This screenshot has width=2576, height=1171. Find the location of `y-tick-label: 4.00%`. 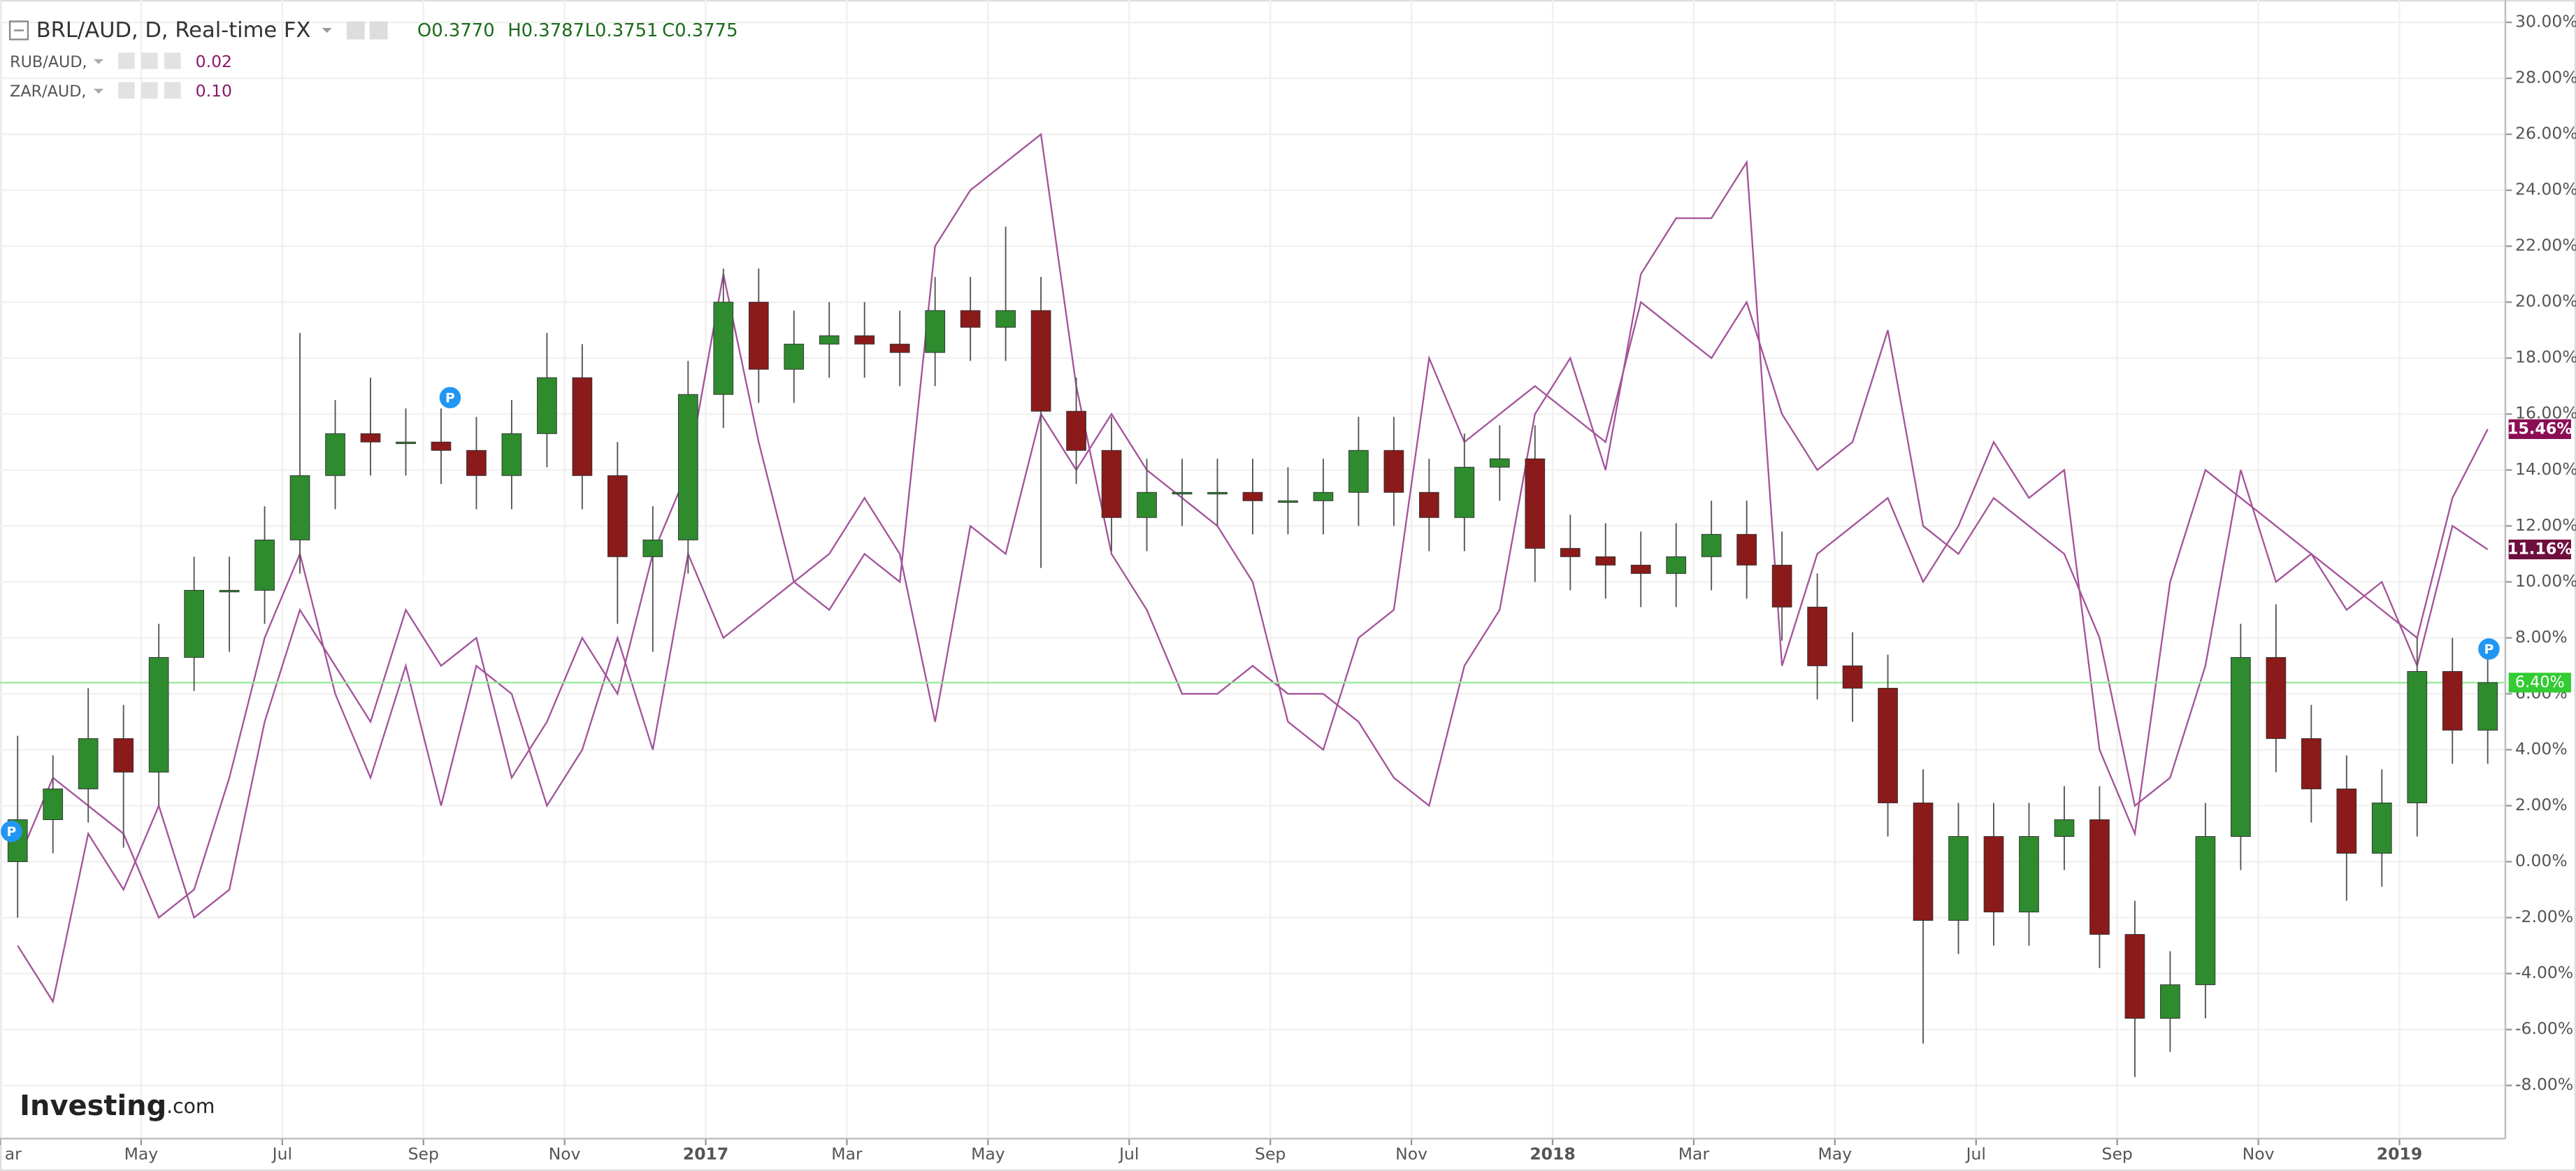

y-tick-label: 4.00% is located at coordinates (2541, 749).